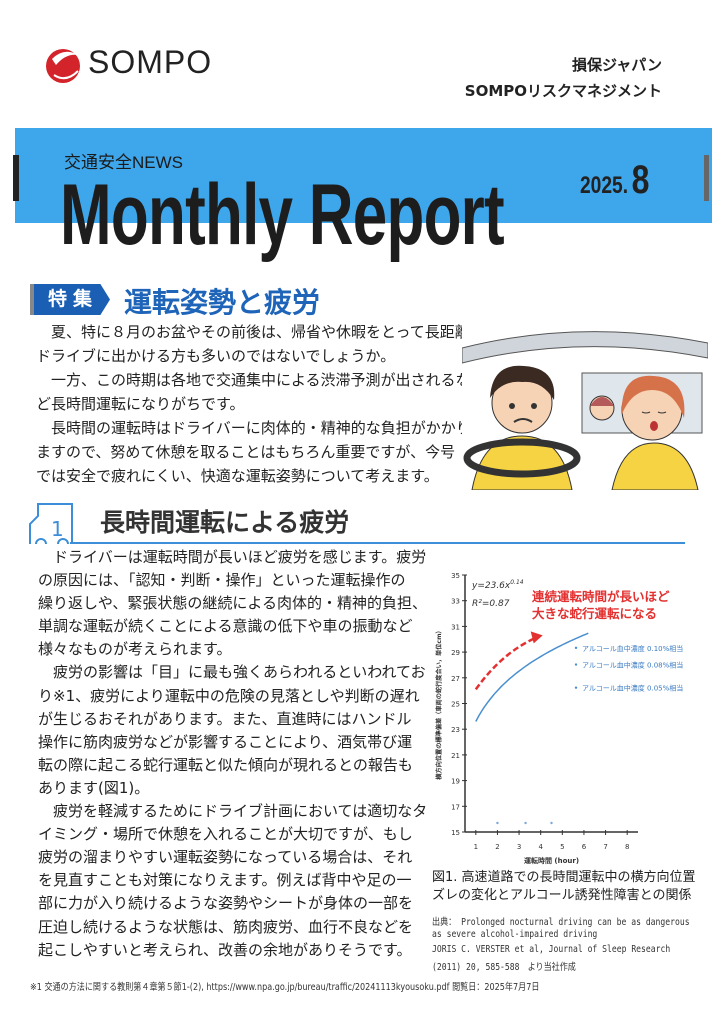  Describe the element at coordinates (627, 847) in the screenshot. I see `x-tick-label: 8` at that location.